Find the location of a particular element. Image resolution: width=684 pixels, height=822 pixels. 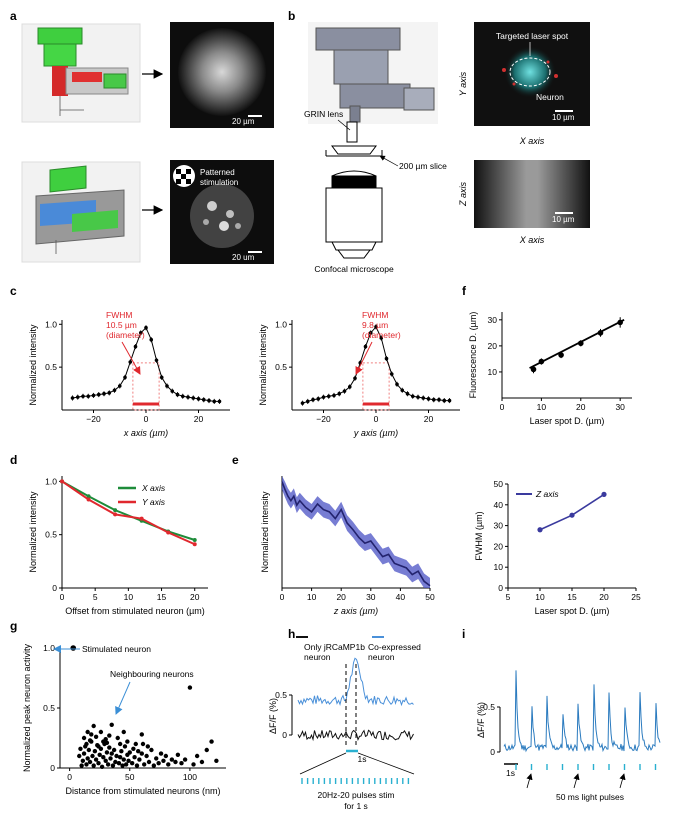

panel-letter-e: e is located at coordinates (235, 460).